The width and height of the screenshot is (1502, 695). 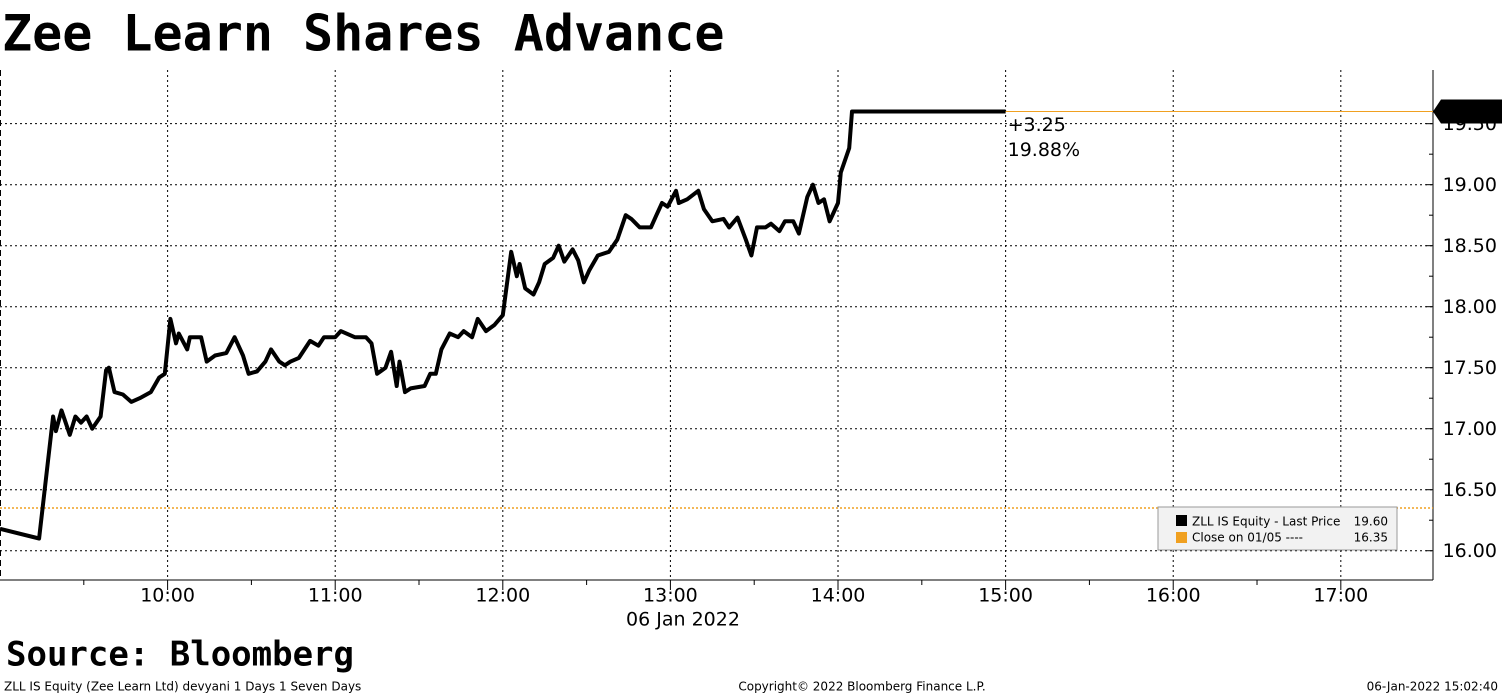 I want to click on legend-value: 19.60, so click(x=1371, y=522).